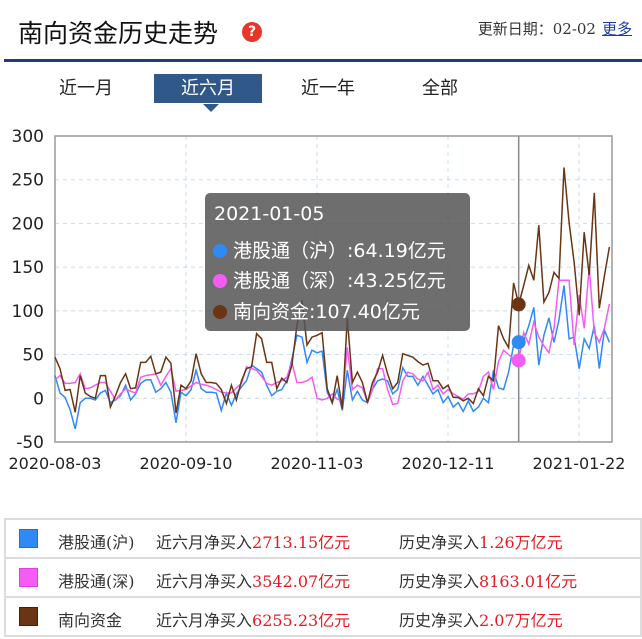 Image resolution: width=642 pixels, height=639 pixels. What do you see at coordinates (28, 312) in the screenshot?
I see `y-tick-label: 100` at bounding box center [28, 312].